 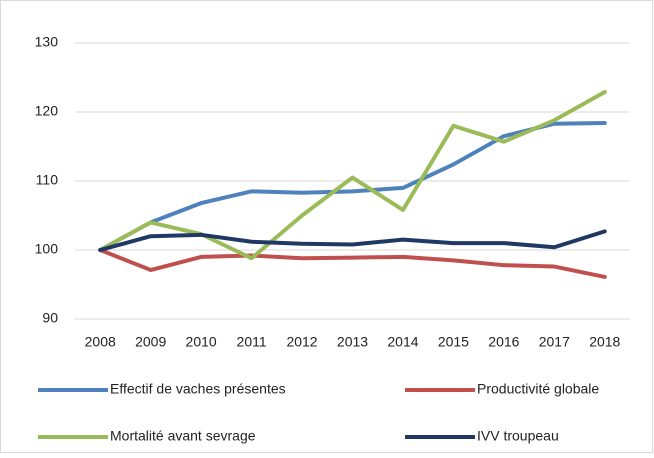 What do you see at coordinates (453, 342) in the screenshot?
I see `x-tick-label: 2015` at bounding box center [453, 342].